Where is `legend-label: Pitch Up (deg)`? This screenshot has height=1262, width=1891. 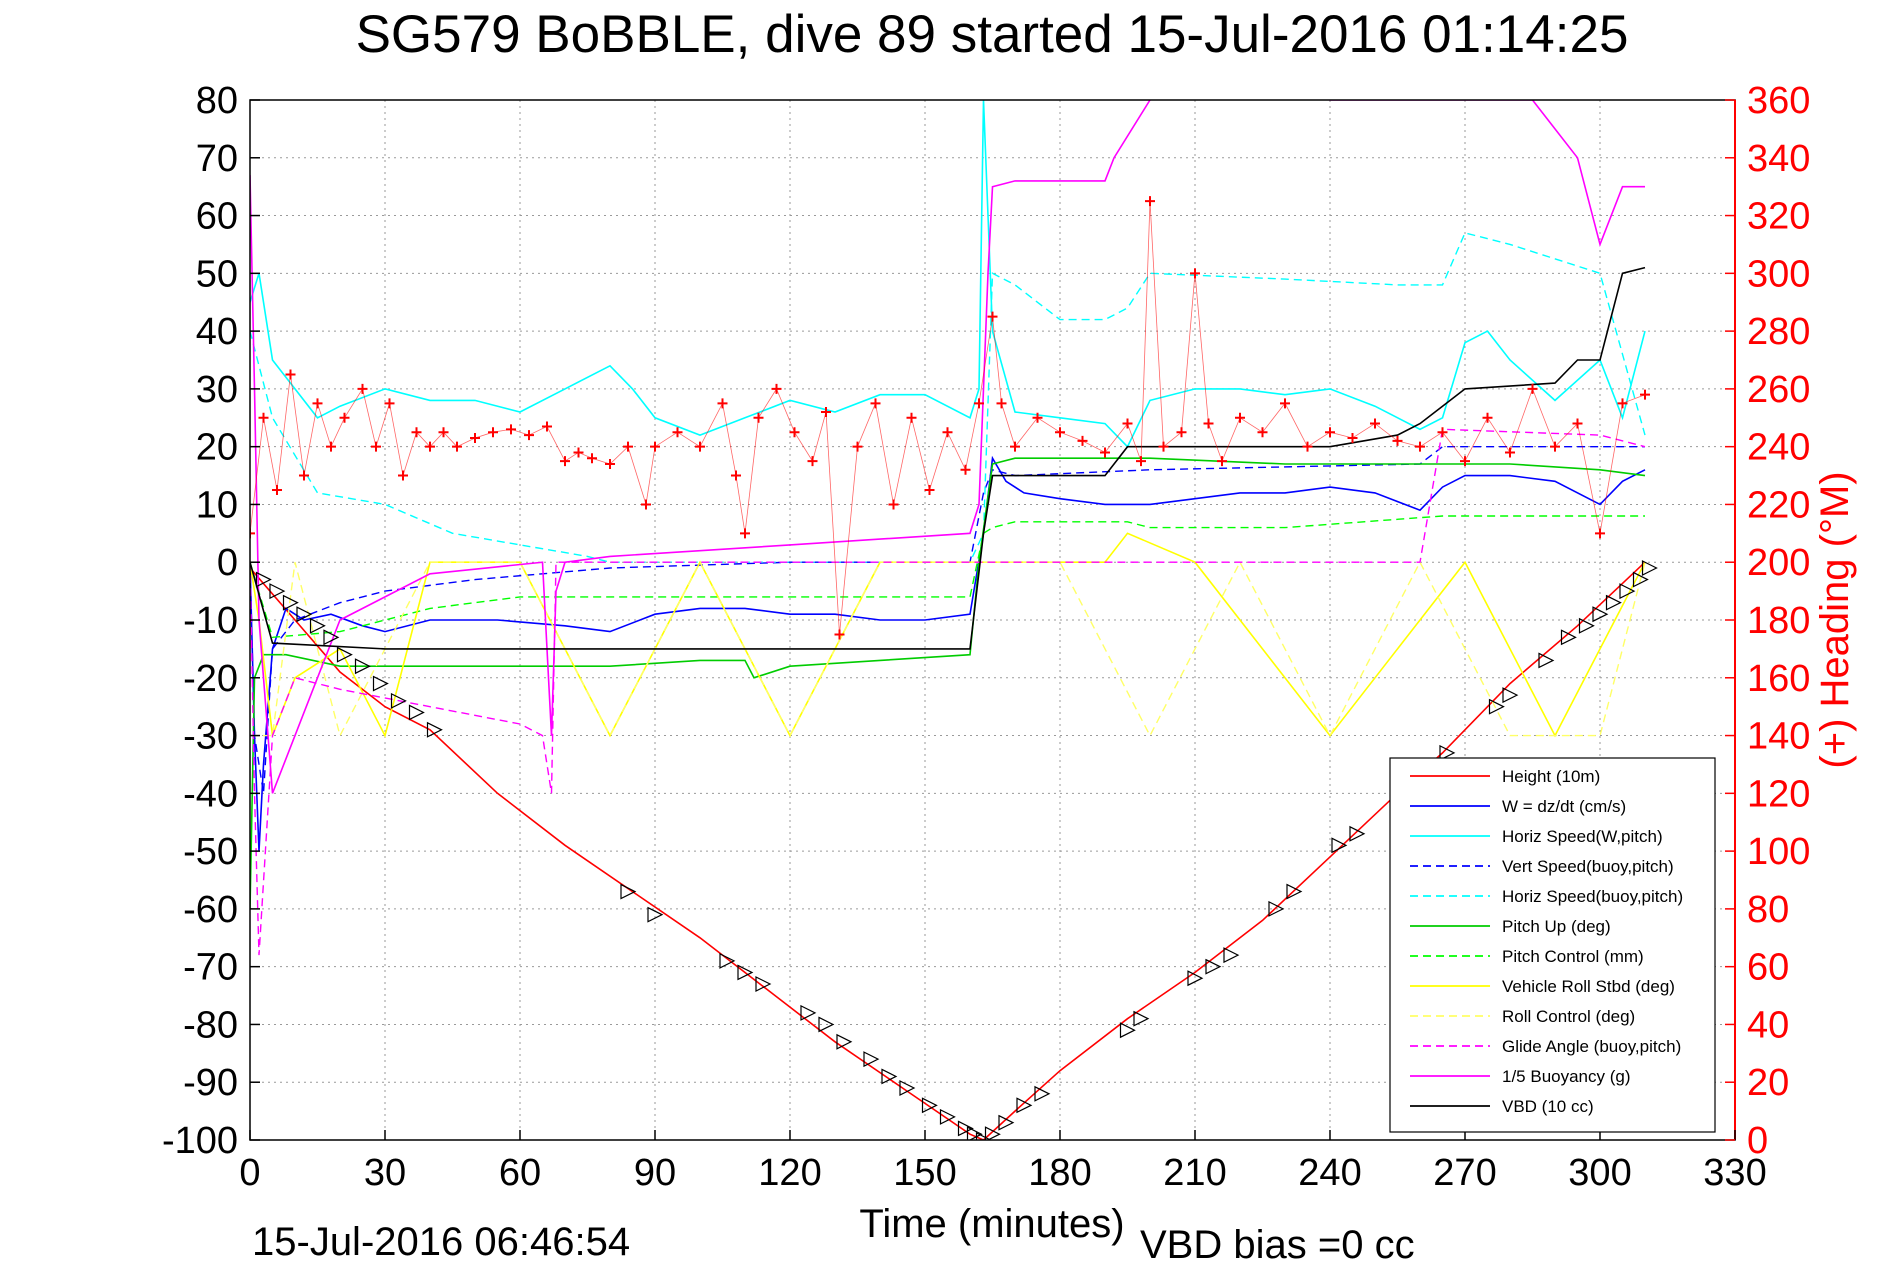 legend-label: Pitch Up (deg) is located at coordinates (1556, 926).